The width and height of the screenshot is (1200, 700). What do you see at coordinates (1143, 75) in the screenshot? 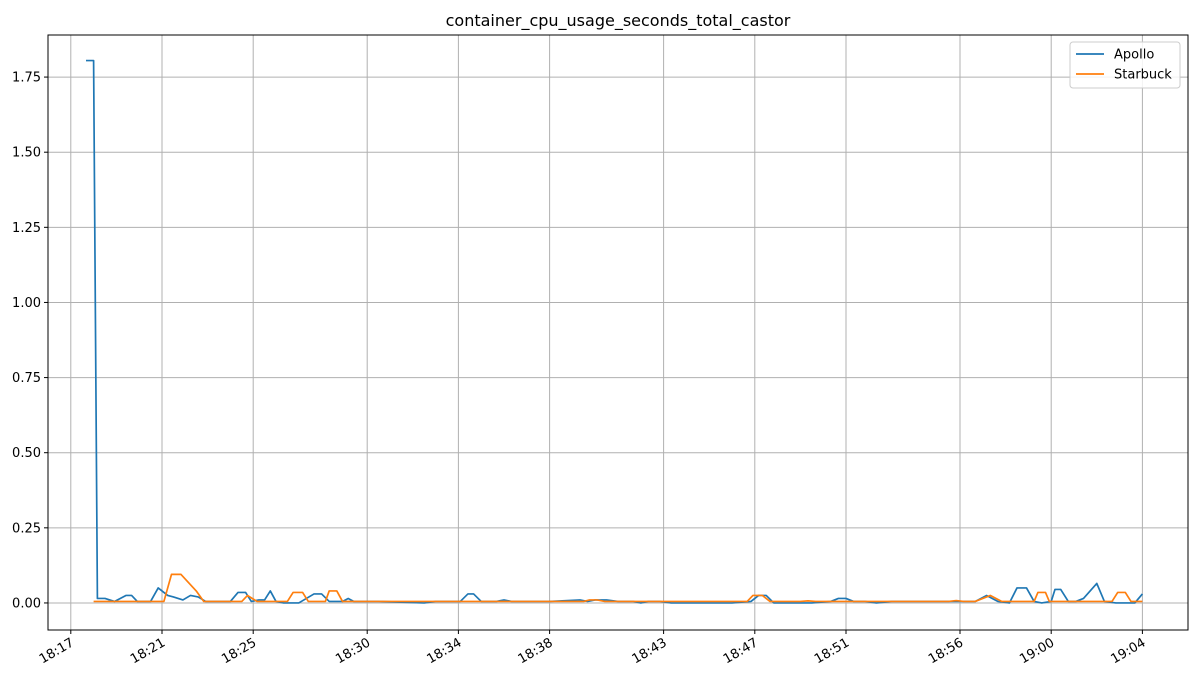
I see `legend-label: Starbuck` at bounding box center [1143, 75].